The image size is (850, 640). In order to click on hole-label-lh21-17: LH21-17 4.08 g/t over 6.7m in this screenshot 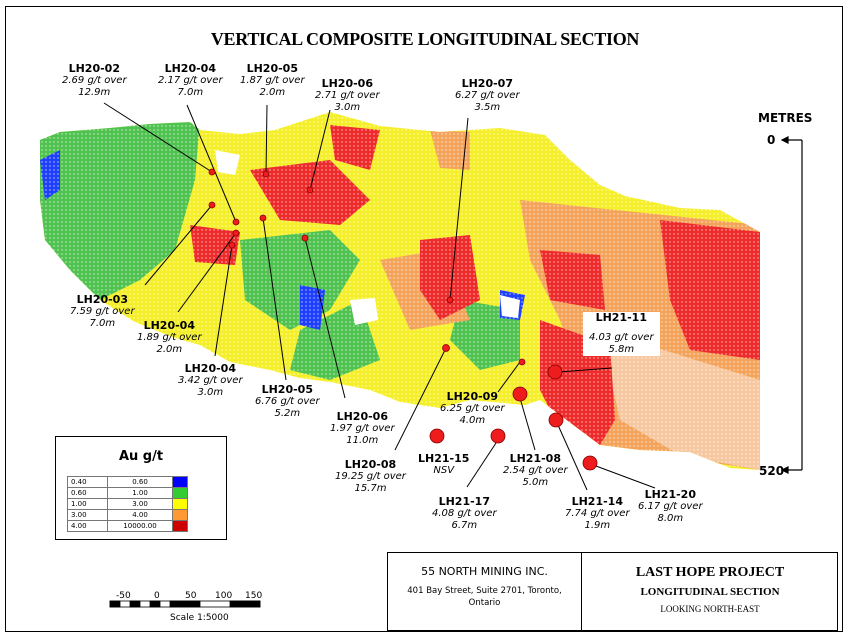, I will do `click(464, 513)`.